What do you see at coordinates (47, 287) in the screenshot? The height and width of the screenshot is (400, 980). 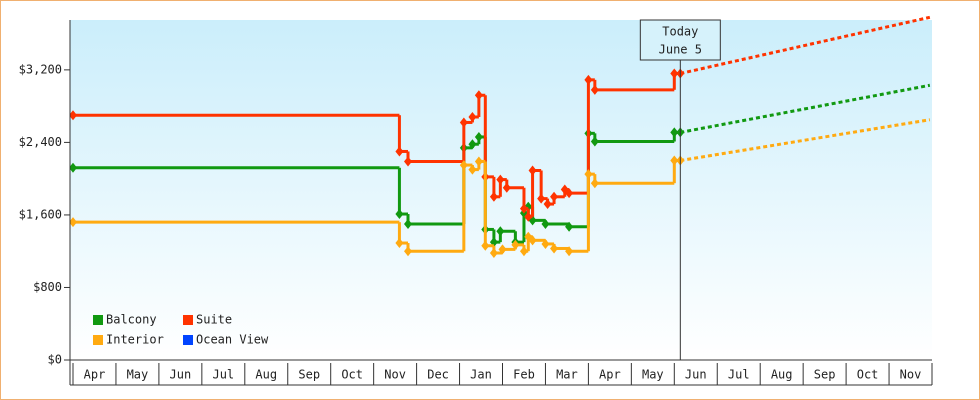 I see `y-tick-label: $800` at bounding box center [47, 287].